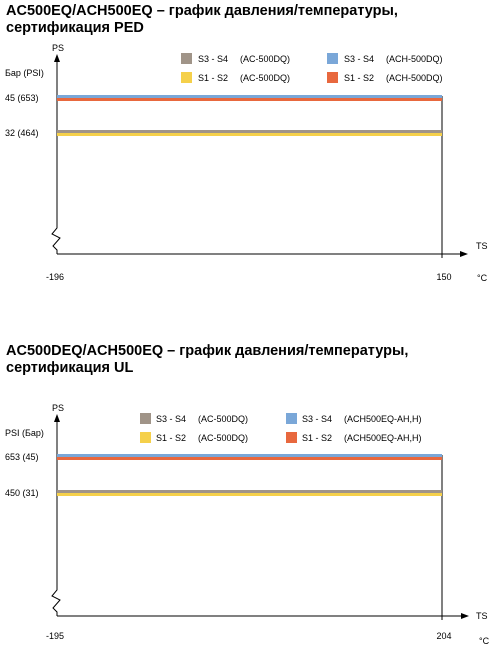 The width and height of the screenshot is (502, 645). What do you see at coordinates (55, 636) in the screenshot?
I see `chart-2-x-tick-label-min: -195` at bounding box center [55, 636].